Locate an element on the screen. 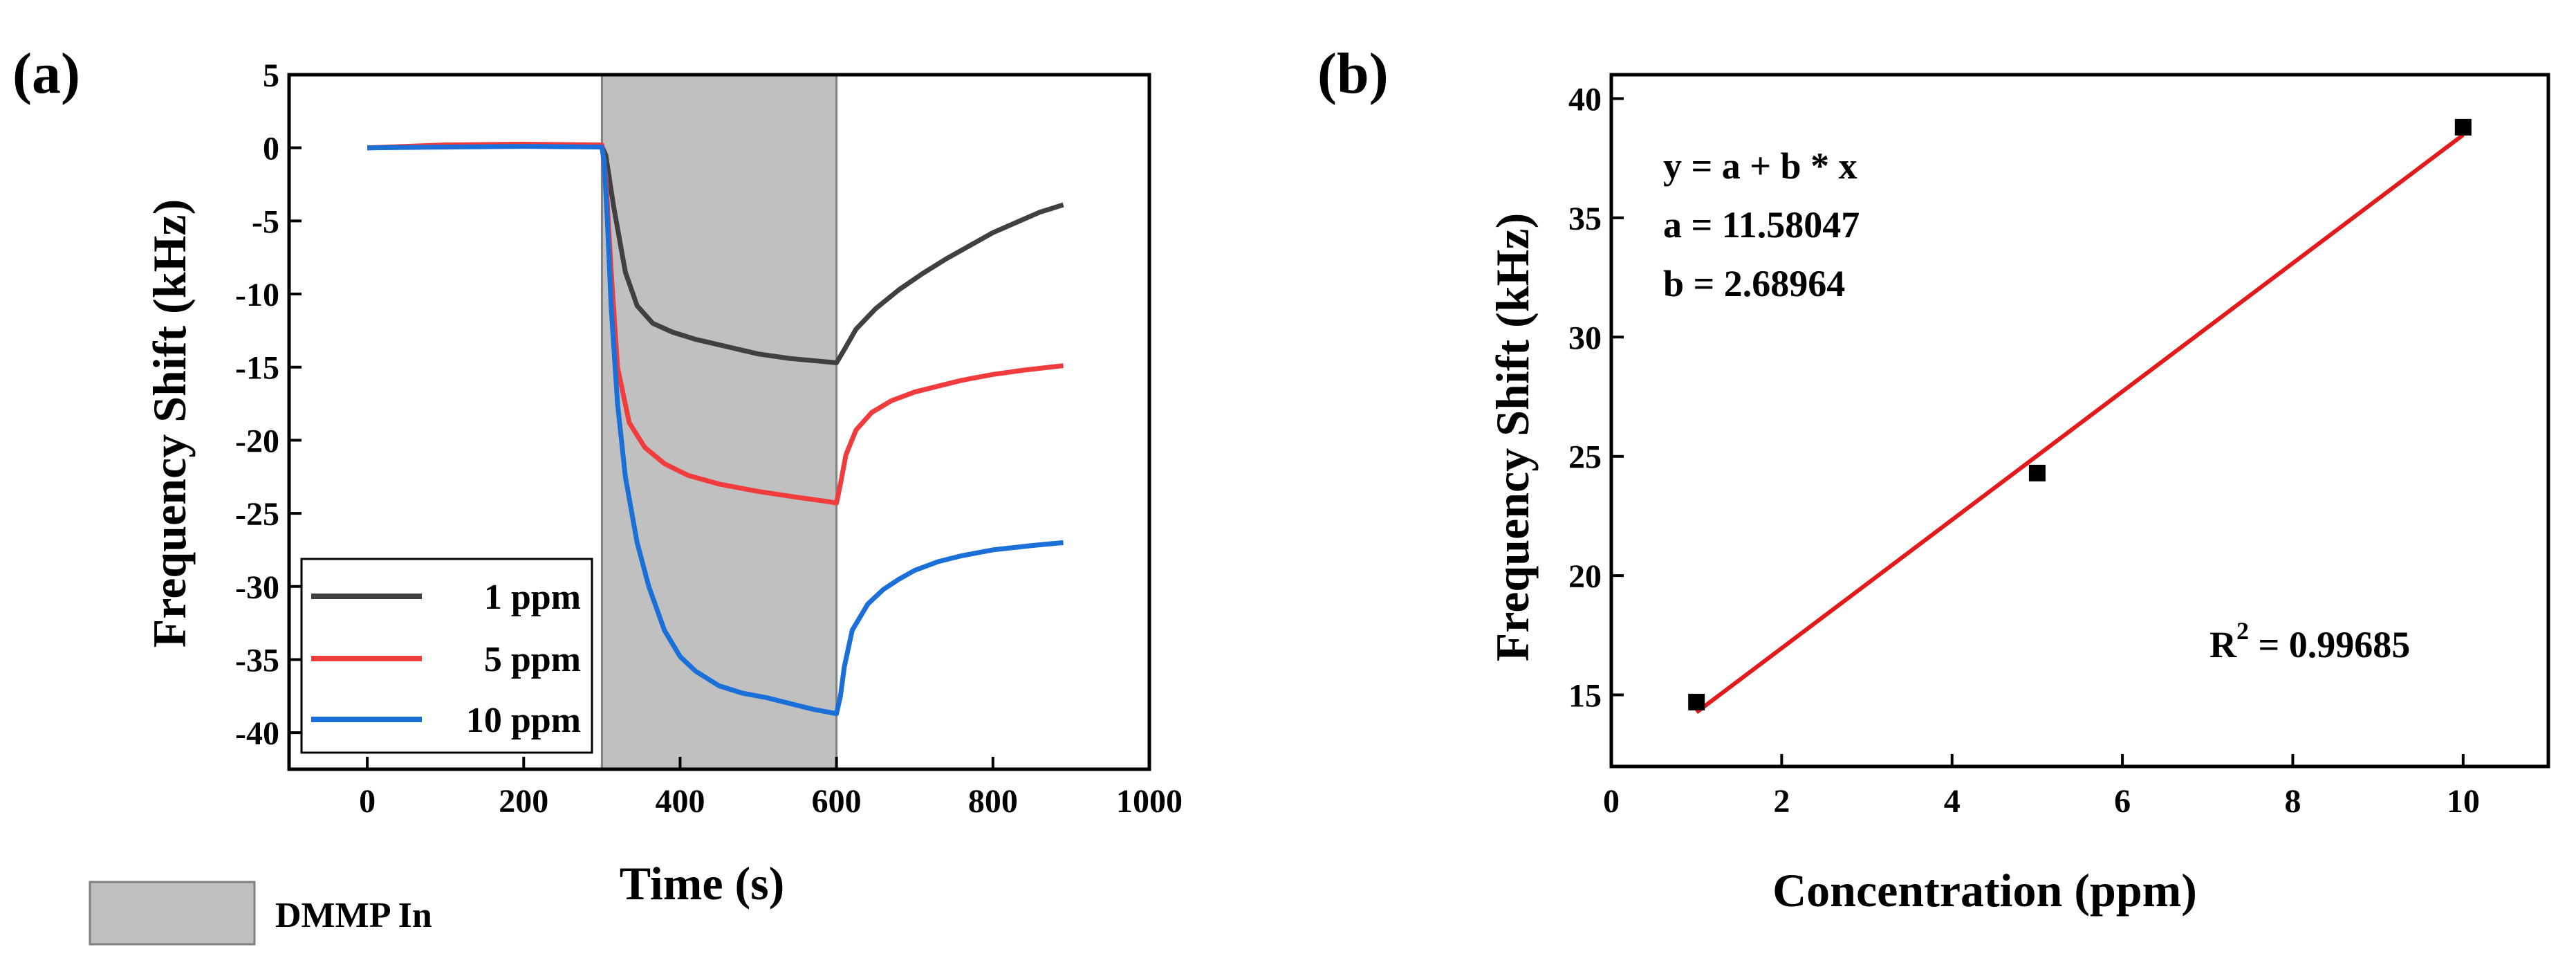  panel-a-y-axis-label: Frequency Shift (kHz) is located at coordinates (170, 423).